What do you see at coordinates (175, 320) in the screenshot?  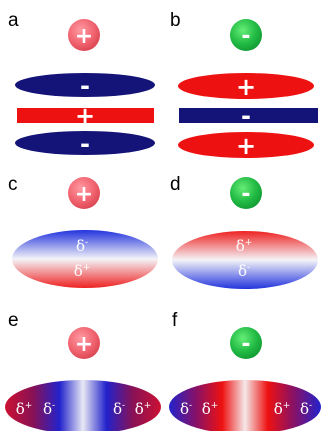 I see `panel-letter-f: f` at bounding box center [175, 320].